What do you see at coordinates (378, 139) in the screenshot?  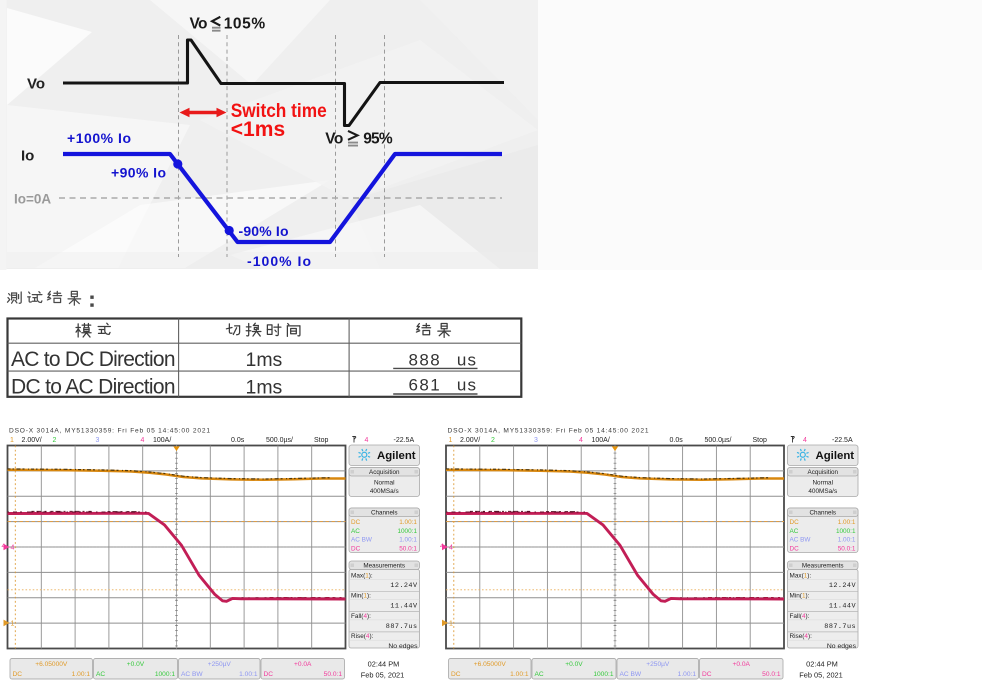 I see `svg-text: 95%` at bounding box center [378, 139].